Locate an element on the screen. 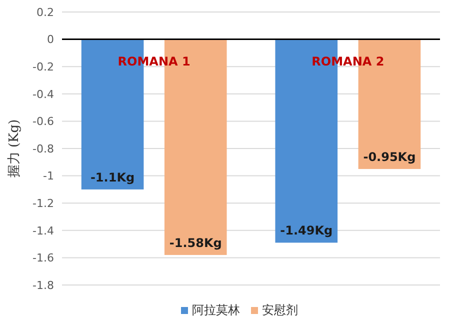 The image size is (450, 326). y-tick-label: 0.2 is located at coordinates (45, 12).